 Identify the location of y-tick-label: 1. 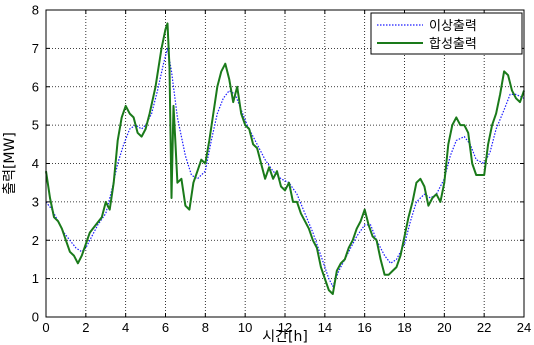
(35, 278).